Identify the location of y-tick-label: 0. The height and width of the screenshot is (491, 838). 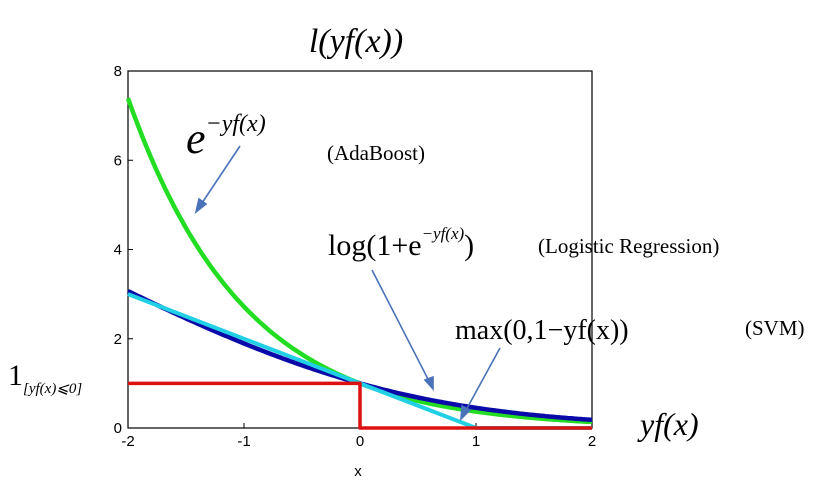
(118, 428).